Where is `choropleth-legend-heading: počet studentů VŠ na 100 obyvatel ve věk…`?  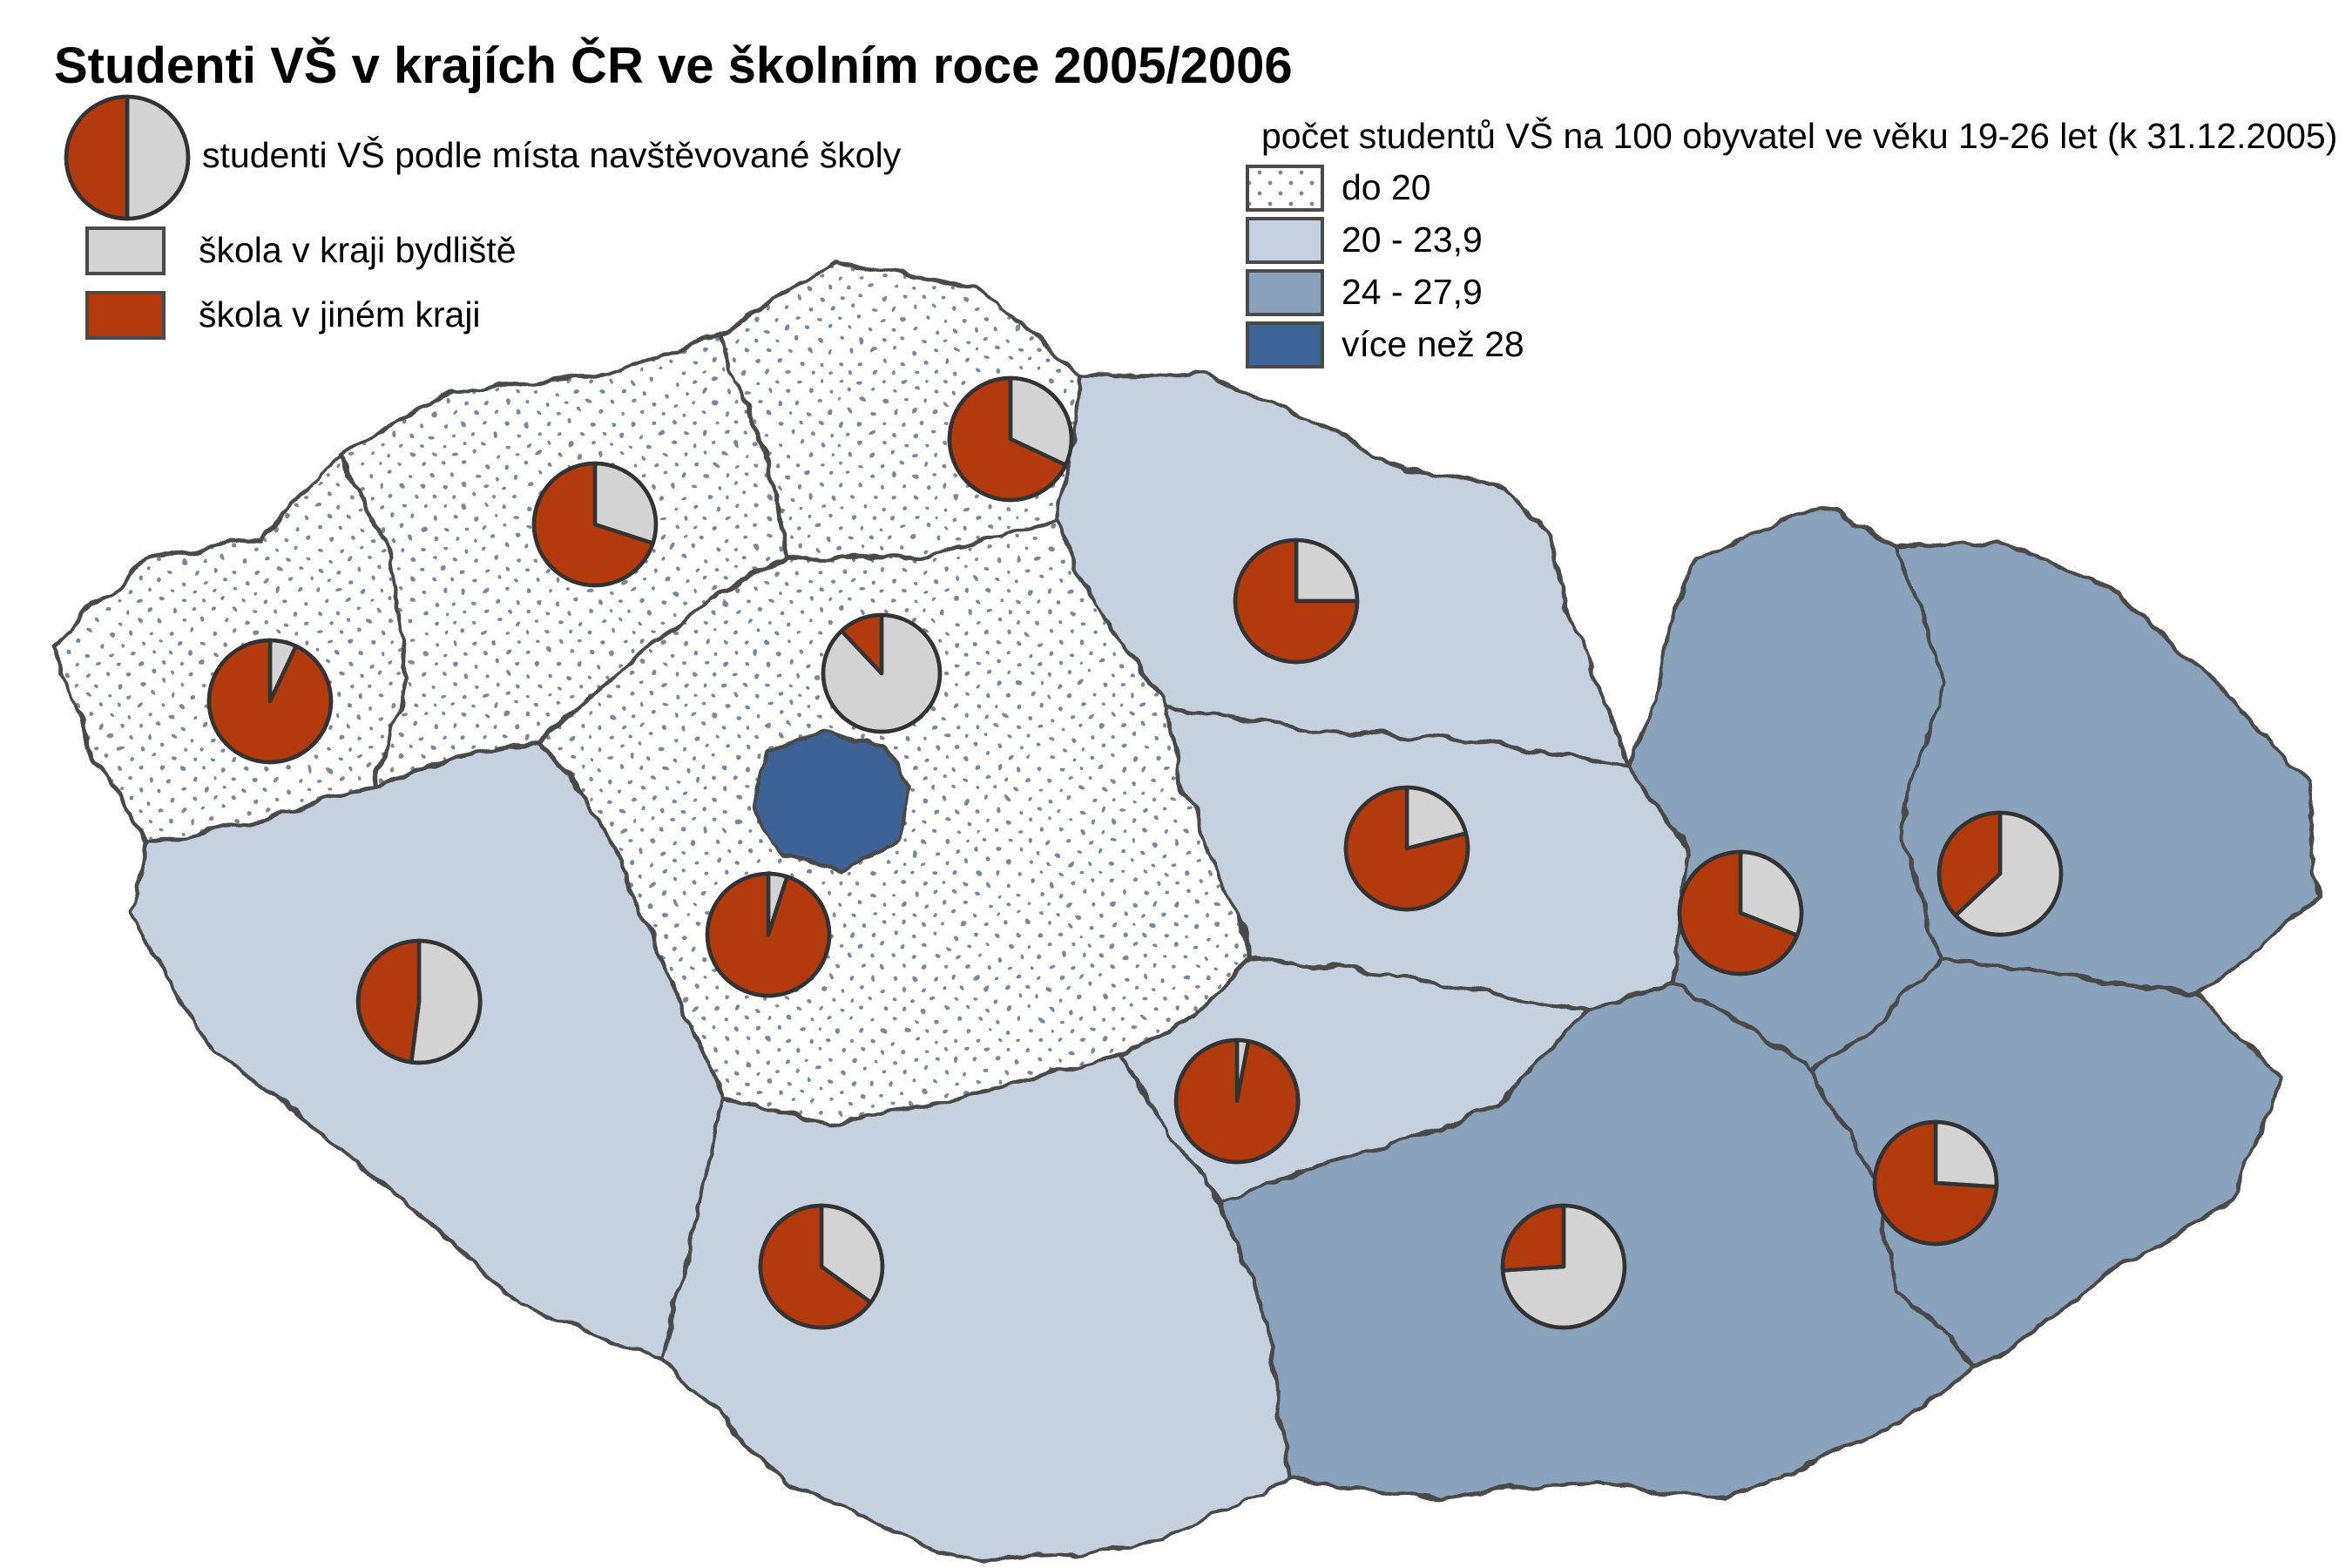
choropleth-legend-heading: počet studentů VŠ na 100 obyvatel ve věk… is located at coordinates (1799, 136).